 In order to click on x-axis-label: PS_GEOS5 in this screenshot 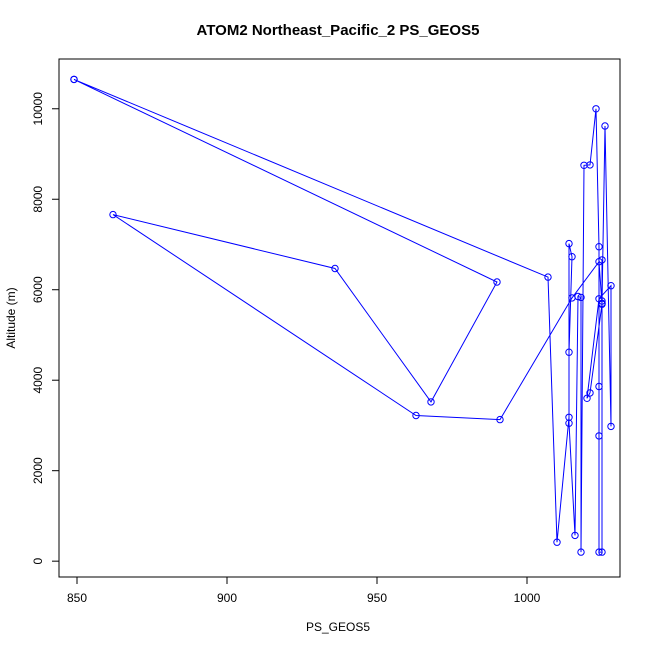, I will do `click(338, 627)`.